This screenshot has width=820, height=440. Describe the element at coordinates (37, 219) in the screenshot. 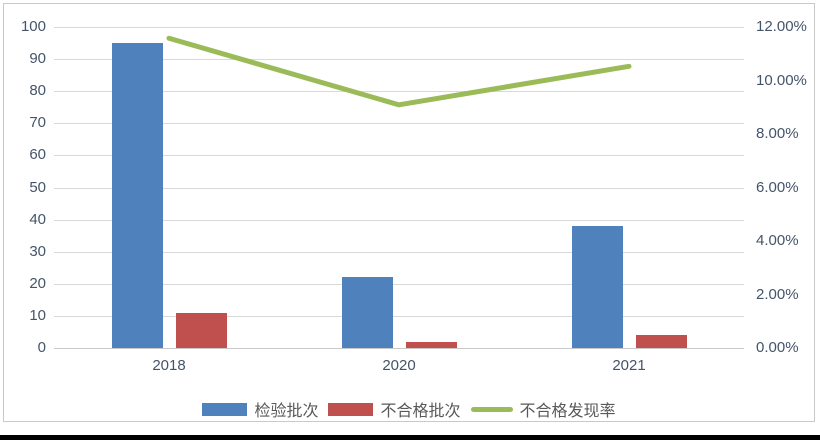

I see `left-axis-tick: 40` at that location.